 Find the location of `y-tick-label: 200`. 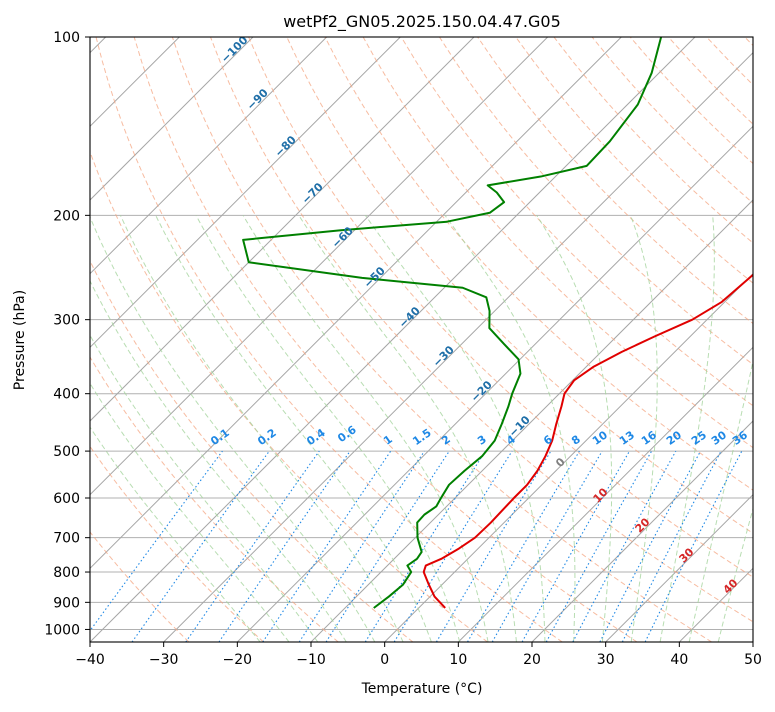

y-tick-label: 200 is located at coordinates (66, 216).